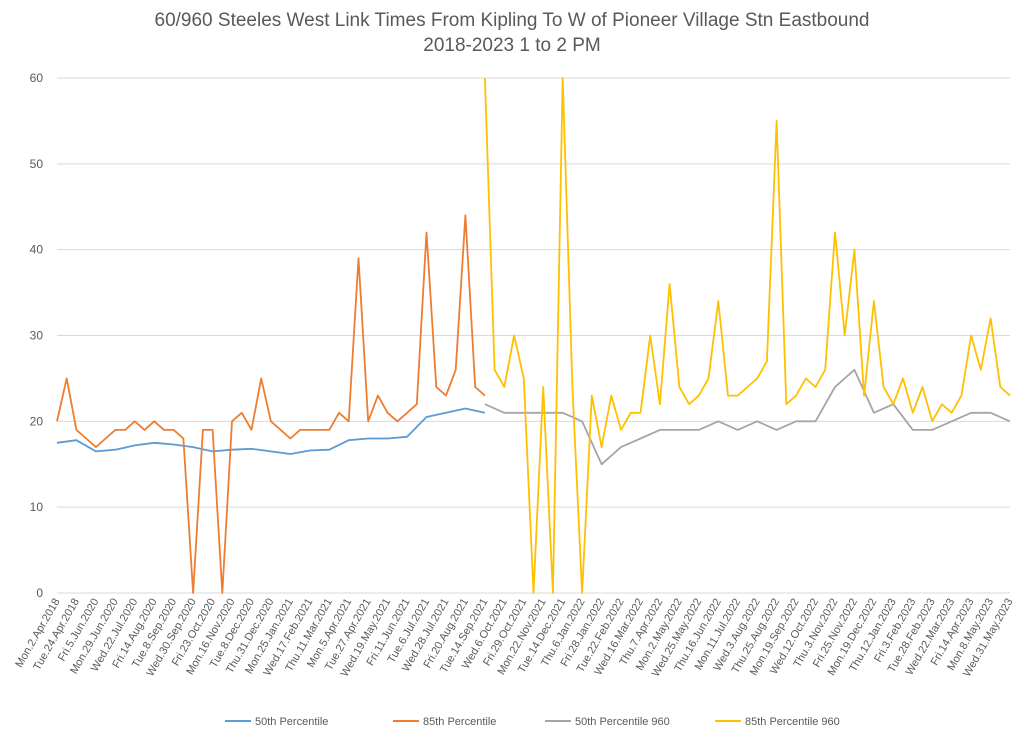  Describe the element at coordinates (37, 507) in the screenshot. I see `y-tick-label: 10` at that location.